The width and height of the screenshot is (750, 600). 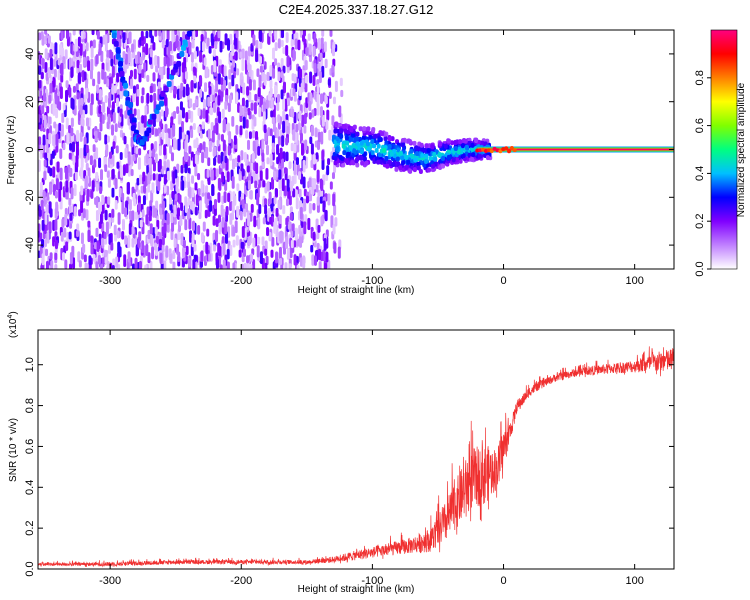 What do you see at coordinates (700, 221) in the screenshot?
I see `colorbar-tick-label: 0.2` at bounding box center [700, 221].